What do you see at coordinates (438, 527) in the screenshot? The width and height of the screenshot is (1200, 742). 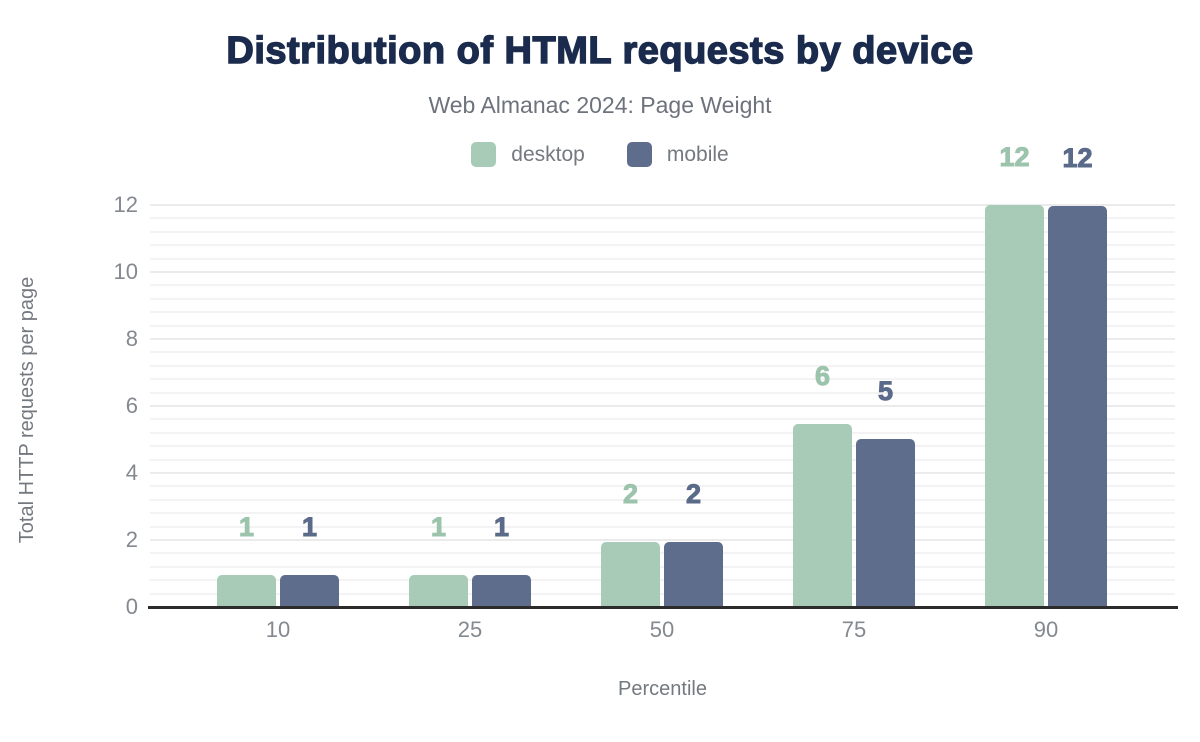 I see `bar-value-label-desktop-p25: 1` at bounding box center [438, 527].